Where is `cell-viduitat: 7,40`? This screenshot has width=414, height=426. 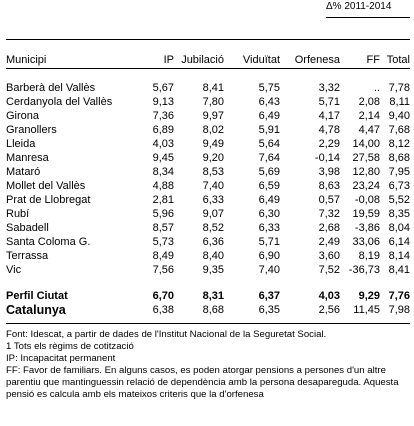
cell-viduitat: 7,40 is located at coordinates (269, 270).